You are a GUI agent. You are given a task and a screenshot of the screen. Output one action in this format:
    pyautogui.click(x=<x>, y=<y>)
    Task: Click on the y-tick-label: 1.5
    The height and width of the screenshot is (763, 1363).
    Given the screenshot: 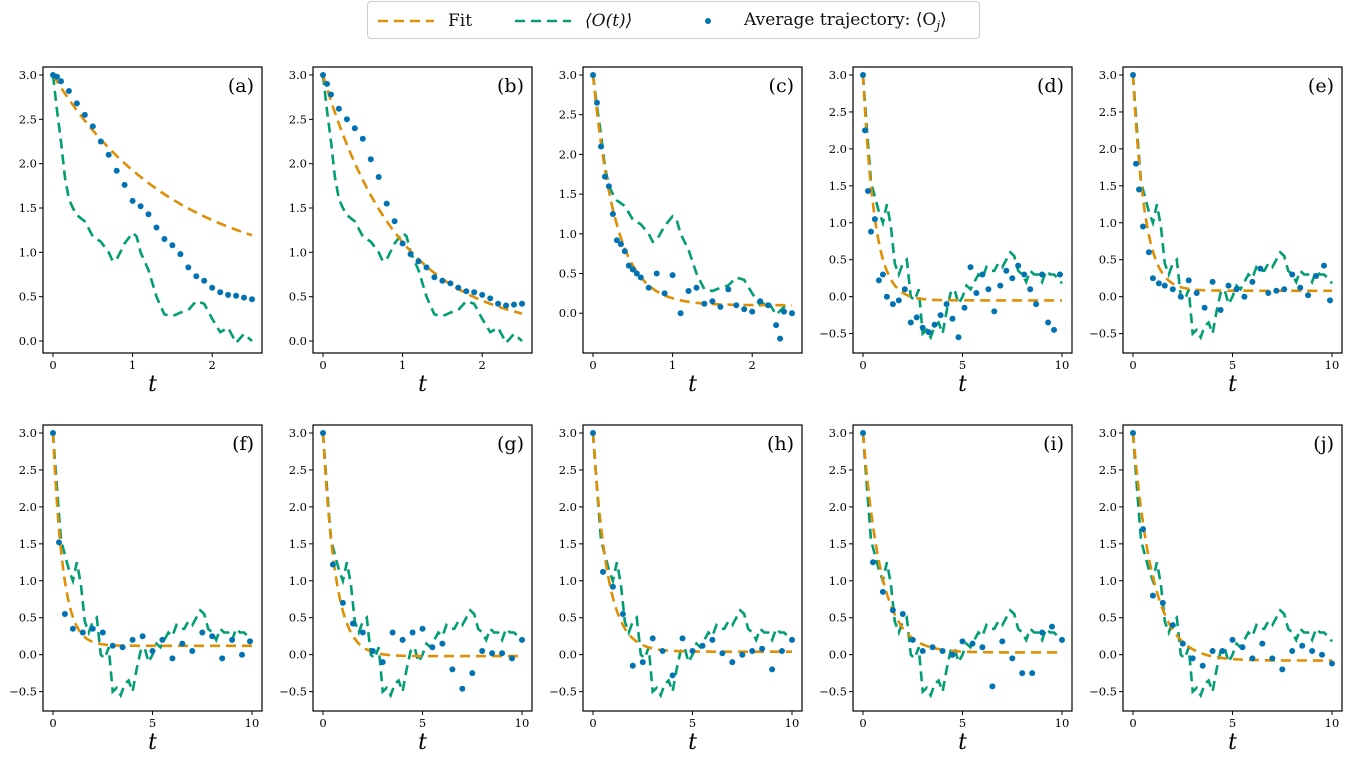 What is the action you would take?
    pyautogui.click(x=1108, y=544)
    